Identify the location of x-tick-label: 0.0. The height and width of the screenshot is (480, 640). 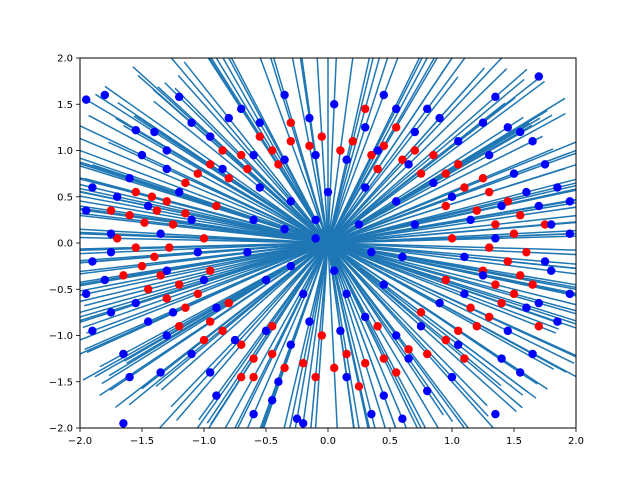
(328, 441).